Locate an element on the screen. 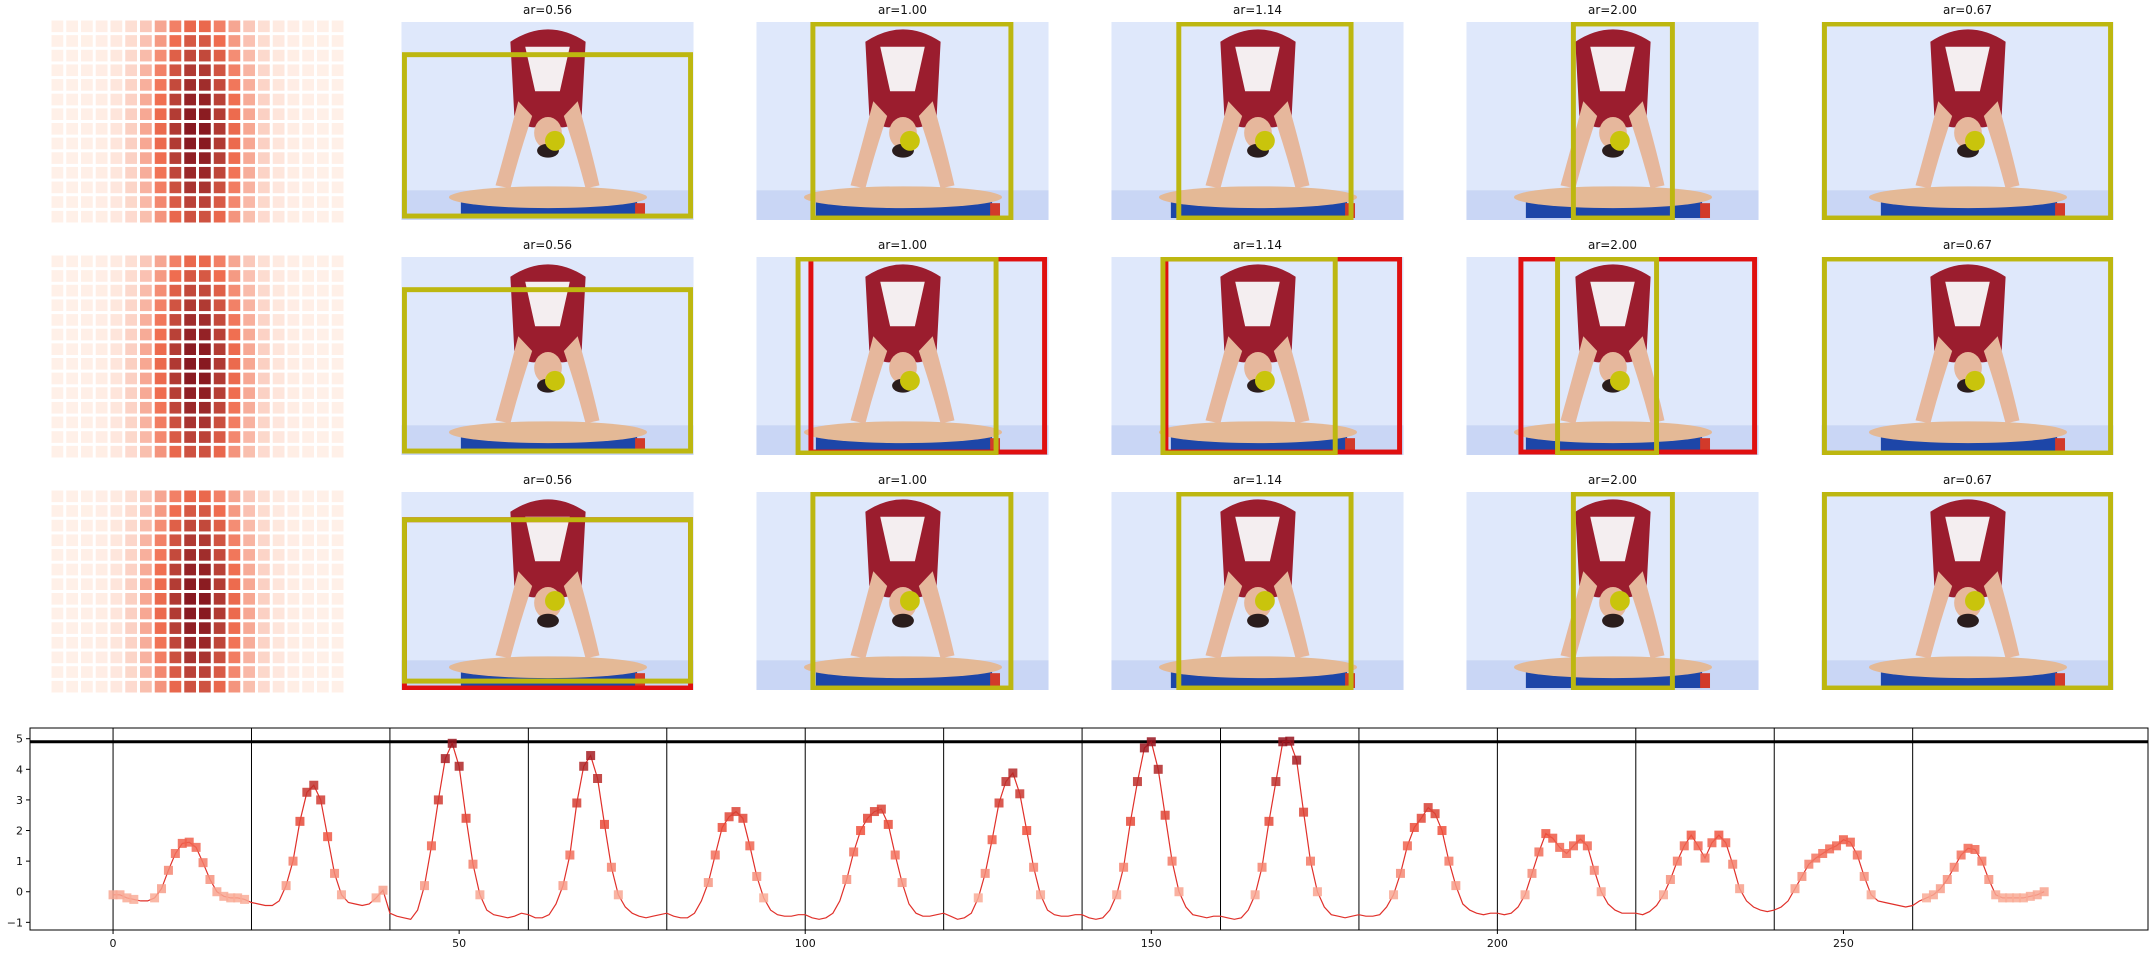 This screenshot has width=2152, height=959. gymnast-right-arm is located at coordinates (1291, 380).